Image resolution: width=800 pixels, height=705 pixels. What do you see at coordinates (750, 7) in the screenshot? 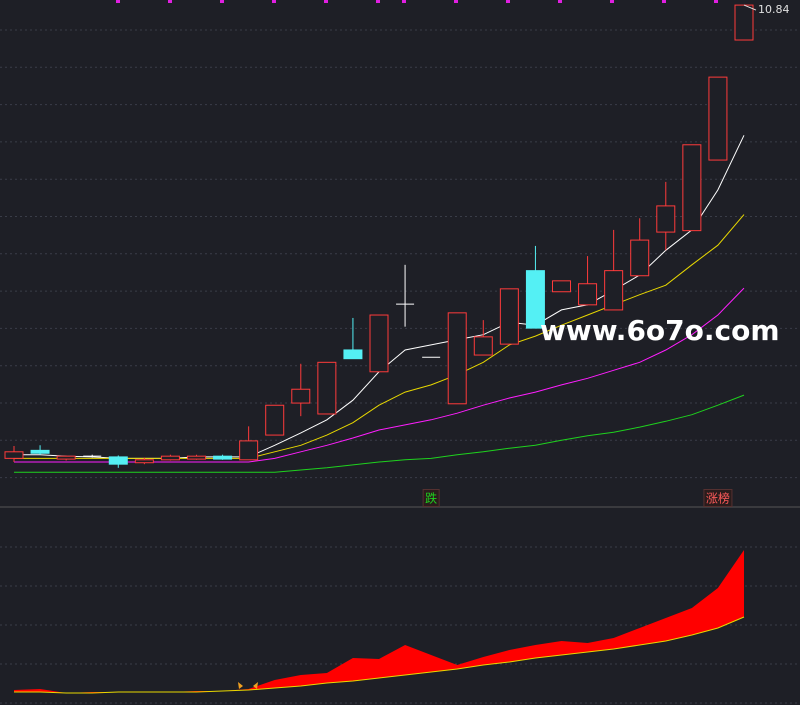
I see `price-pointer` at bounding box center [750, 7].